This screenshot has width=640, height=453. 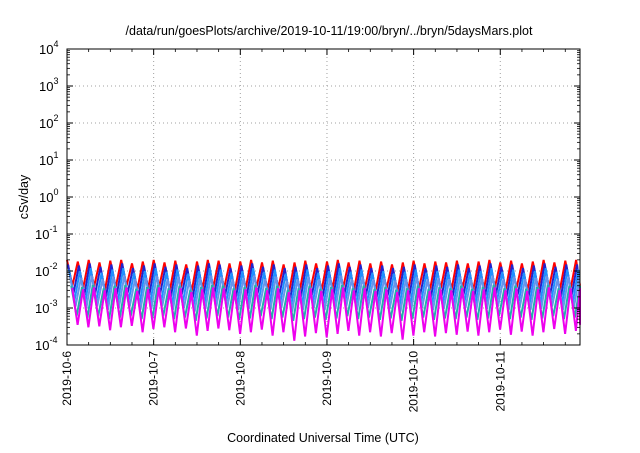 I want to click on x-tick-label: 2019-10-9, so click(x=327, y=378).